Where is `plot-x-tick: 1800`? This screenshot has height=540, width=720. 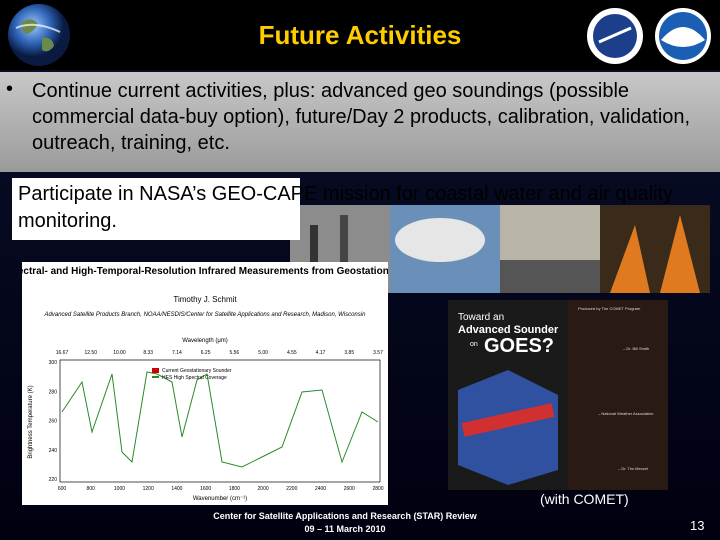
plot-x-tick: 1800 is located at coordinates (234, 489).